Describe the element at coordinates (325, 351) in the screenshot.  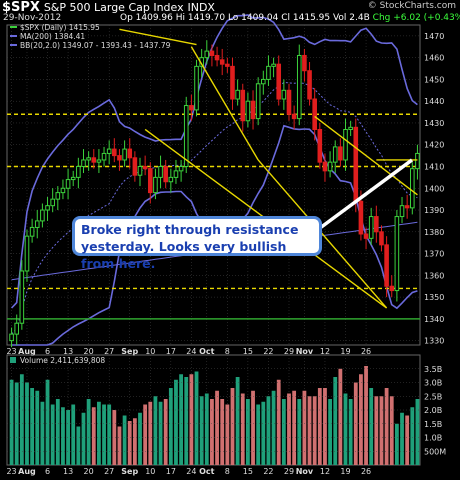
I see `x-tick-label: 12` at that location.